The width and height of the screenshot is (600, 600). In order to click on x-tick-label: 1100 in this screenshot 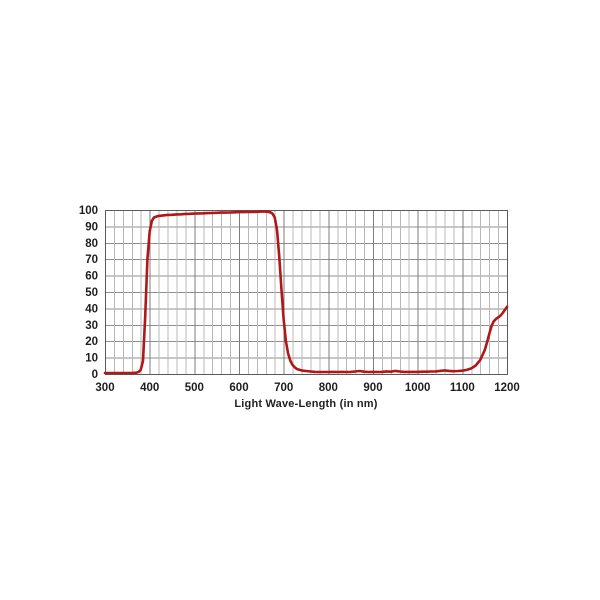, I will do `click(462, 388)`.